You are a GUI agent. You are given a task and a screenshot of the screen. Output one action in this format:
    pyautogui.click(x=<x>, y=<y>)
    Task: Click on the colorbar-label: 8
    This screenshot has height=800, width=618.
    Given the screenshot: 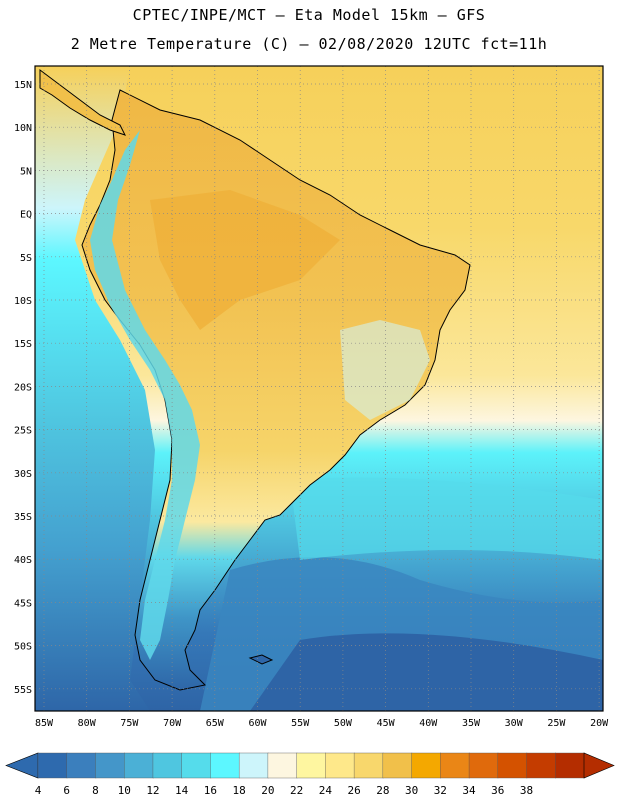 What is the action you would take?
    pyautogui.click(x=95, y=790)
    